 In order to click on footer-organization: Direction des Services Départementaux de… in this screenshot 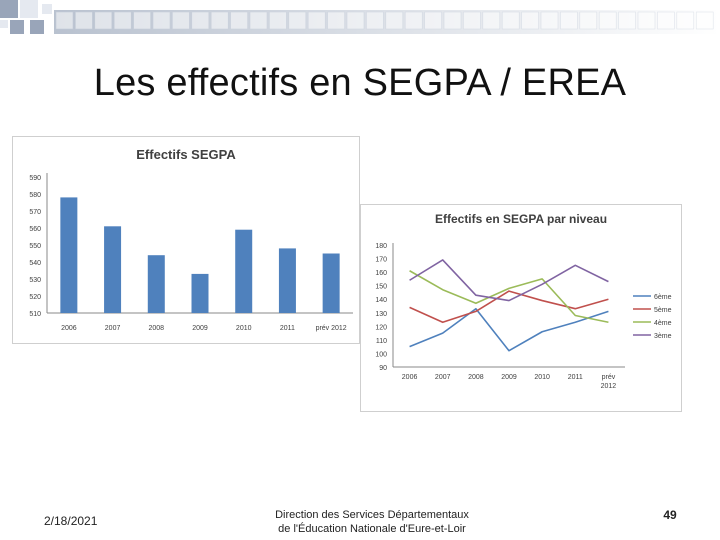, I will do `click(372, 522)`.